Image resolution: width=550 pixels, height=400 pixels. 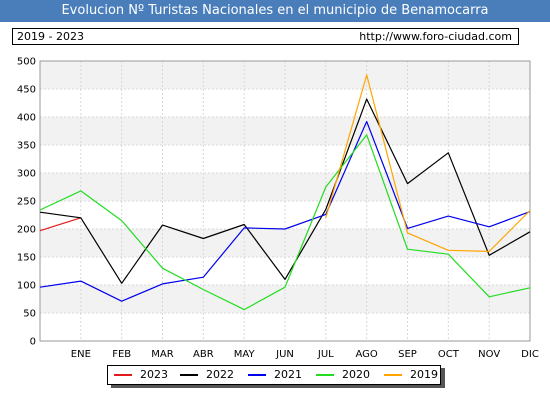 What do you see at coordinates (154, 374) in the screenshot?
I see `legend-label: 2023` at bounding box center [154, 374].